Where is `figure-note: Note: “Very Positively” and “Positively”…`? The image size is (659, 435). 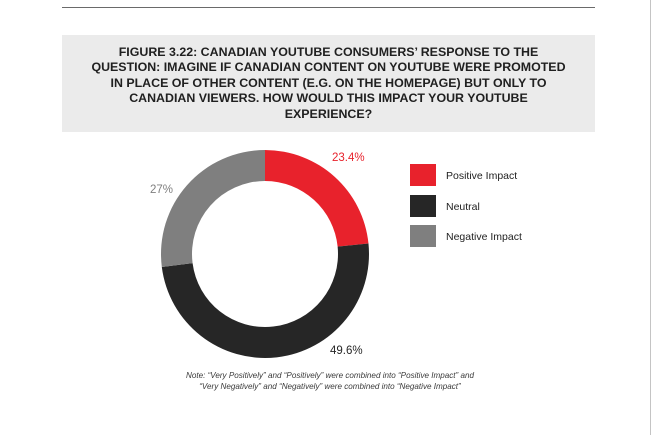 figure-note: Note: “Very Positively” and “Positively”… is located at coordinates (330, 381).